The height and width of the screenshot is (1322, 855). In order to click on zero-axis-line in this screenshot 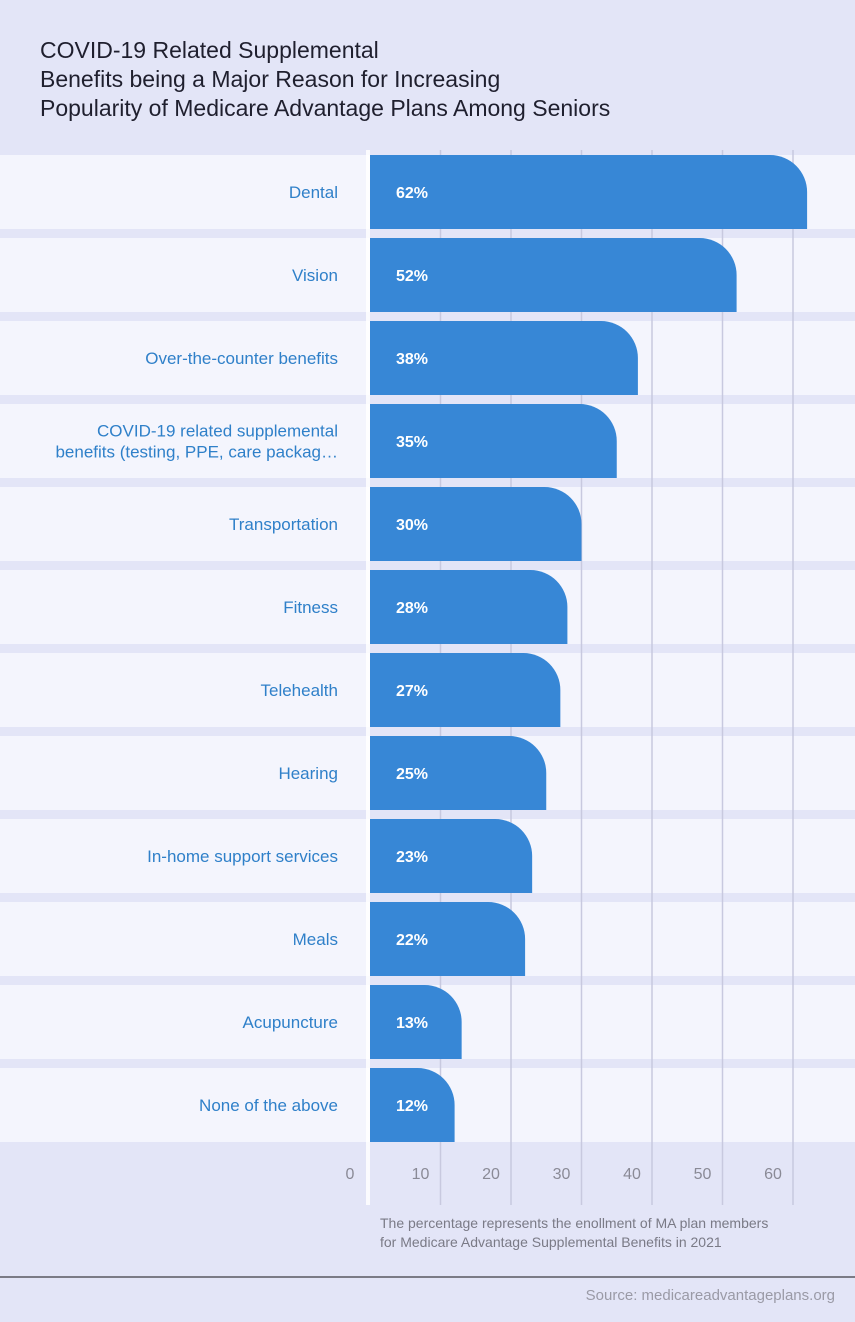, I will do `click(368, 677)`.